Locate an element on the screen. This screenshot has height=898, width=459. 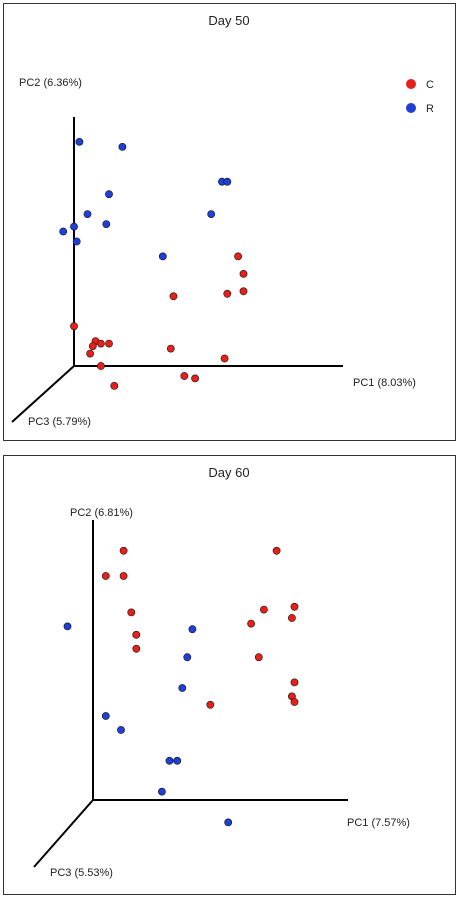
legend-label-r: R is located at coordinates (430, 109).